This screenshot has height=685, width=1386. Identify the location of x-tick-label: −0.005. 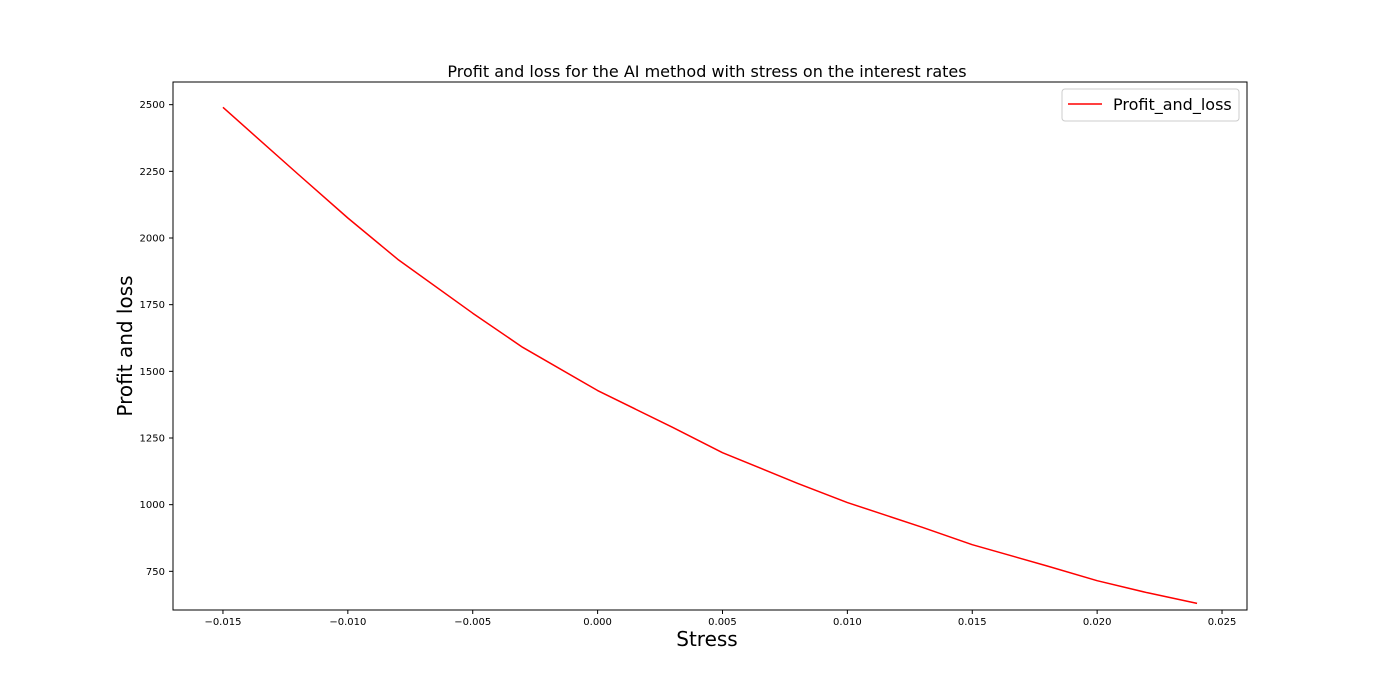
(472, 622).